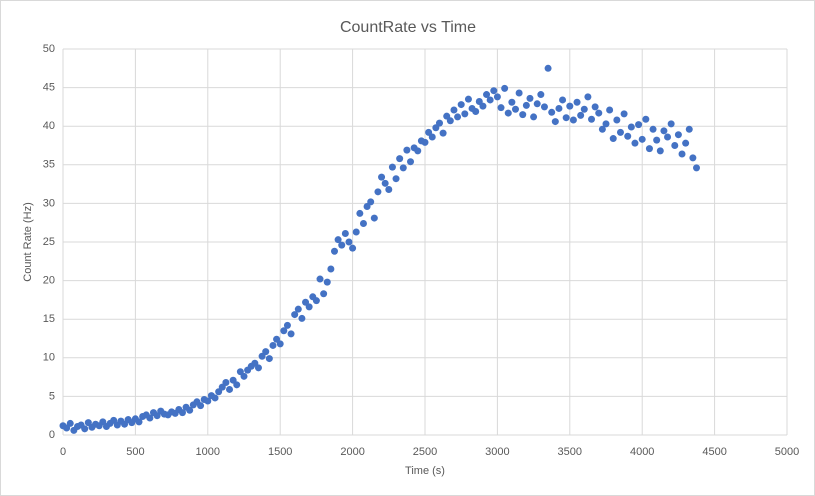  I want to click on y-tick-label: 20, so click(49, 281).